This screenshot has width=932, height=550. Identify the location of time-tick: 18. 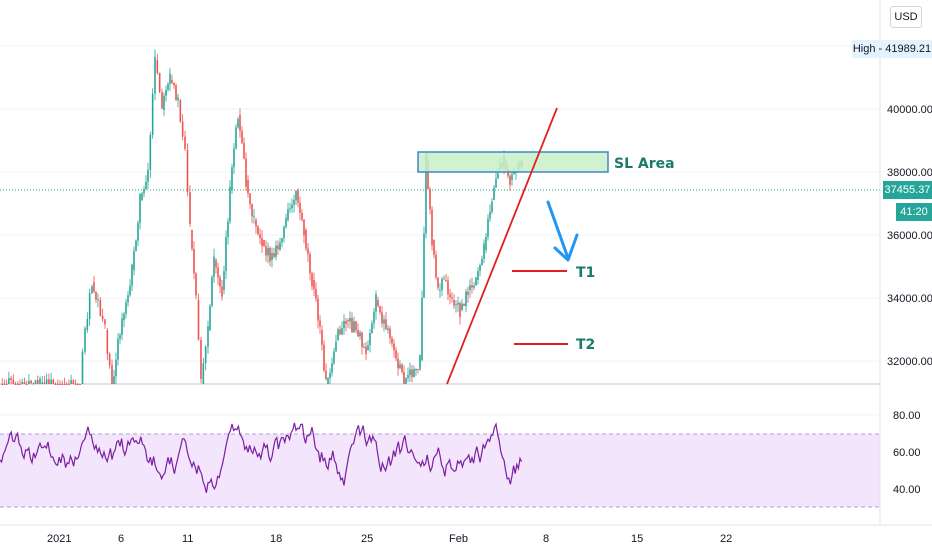
(276, 539).